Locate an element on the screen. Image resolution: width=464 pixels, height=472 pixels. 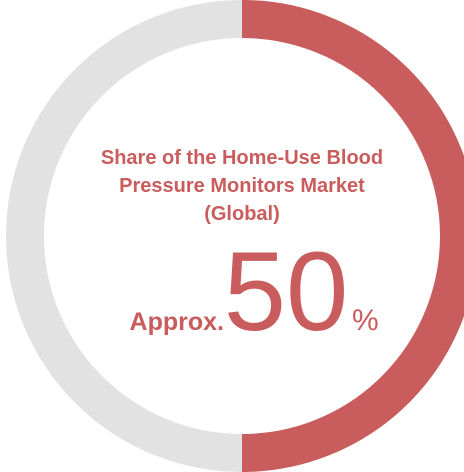
value-unit: % is located at coordinates (365, 320).